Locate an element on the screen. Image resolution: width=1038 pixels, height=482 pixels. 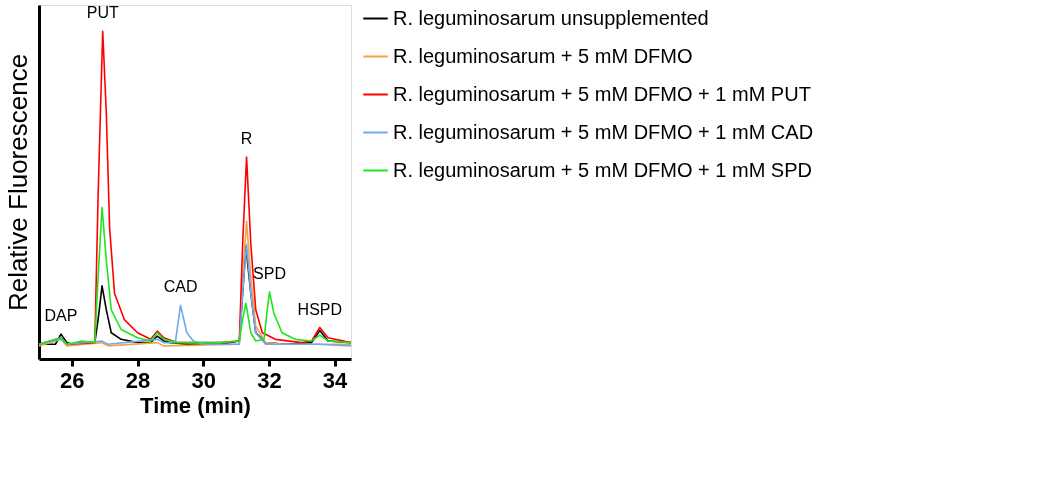
legend-label: R. leguminosarum + 5 mM DFMO + 1 mM CAD is located at coordinates (603, 131).